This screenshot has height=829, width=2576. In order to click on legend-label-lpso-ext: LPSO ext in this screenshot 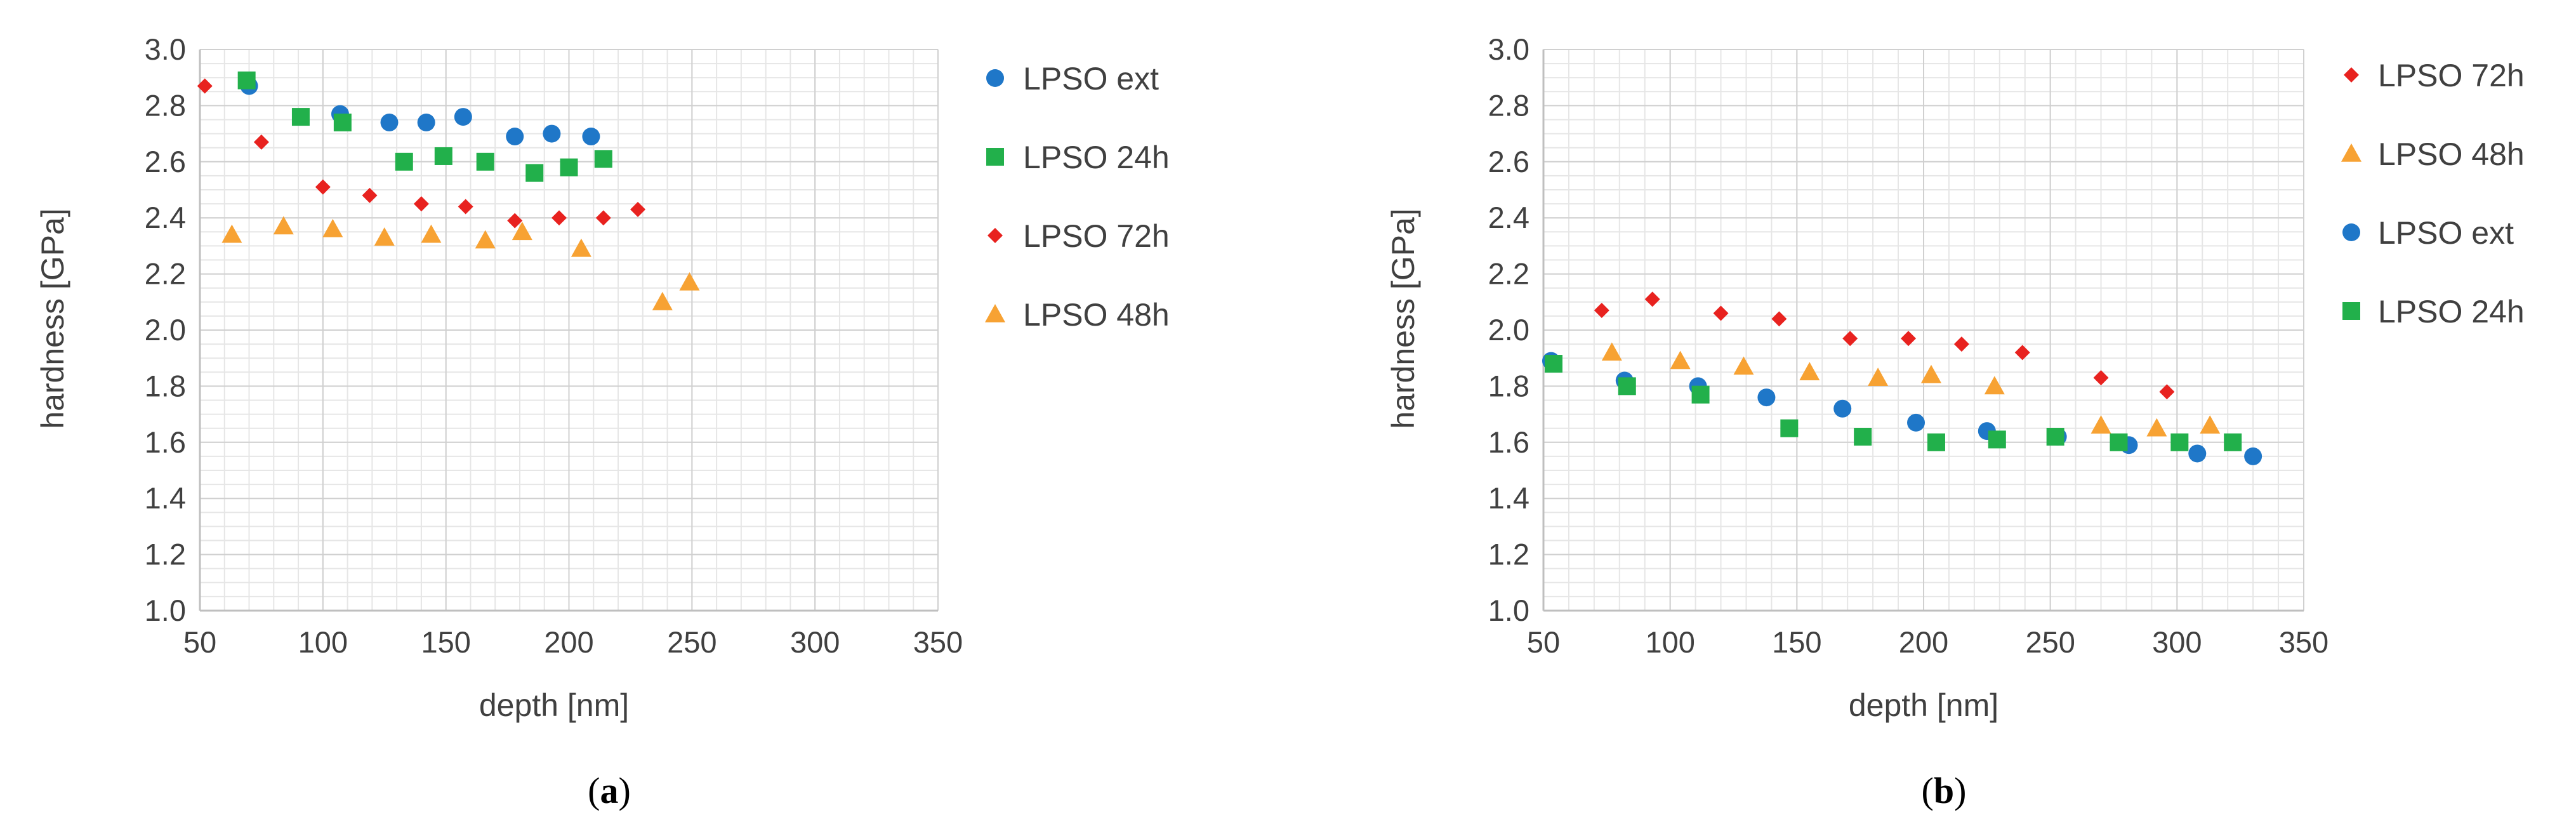, I will do `click(2446, 233)`.